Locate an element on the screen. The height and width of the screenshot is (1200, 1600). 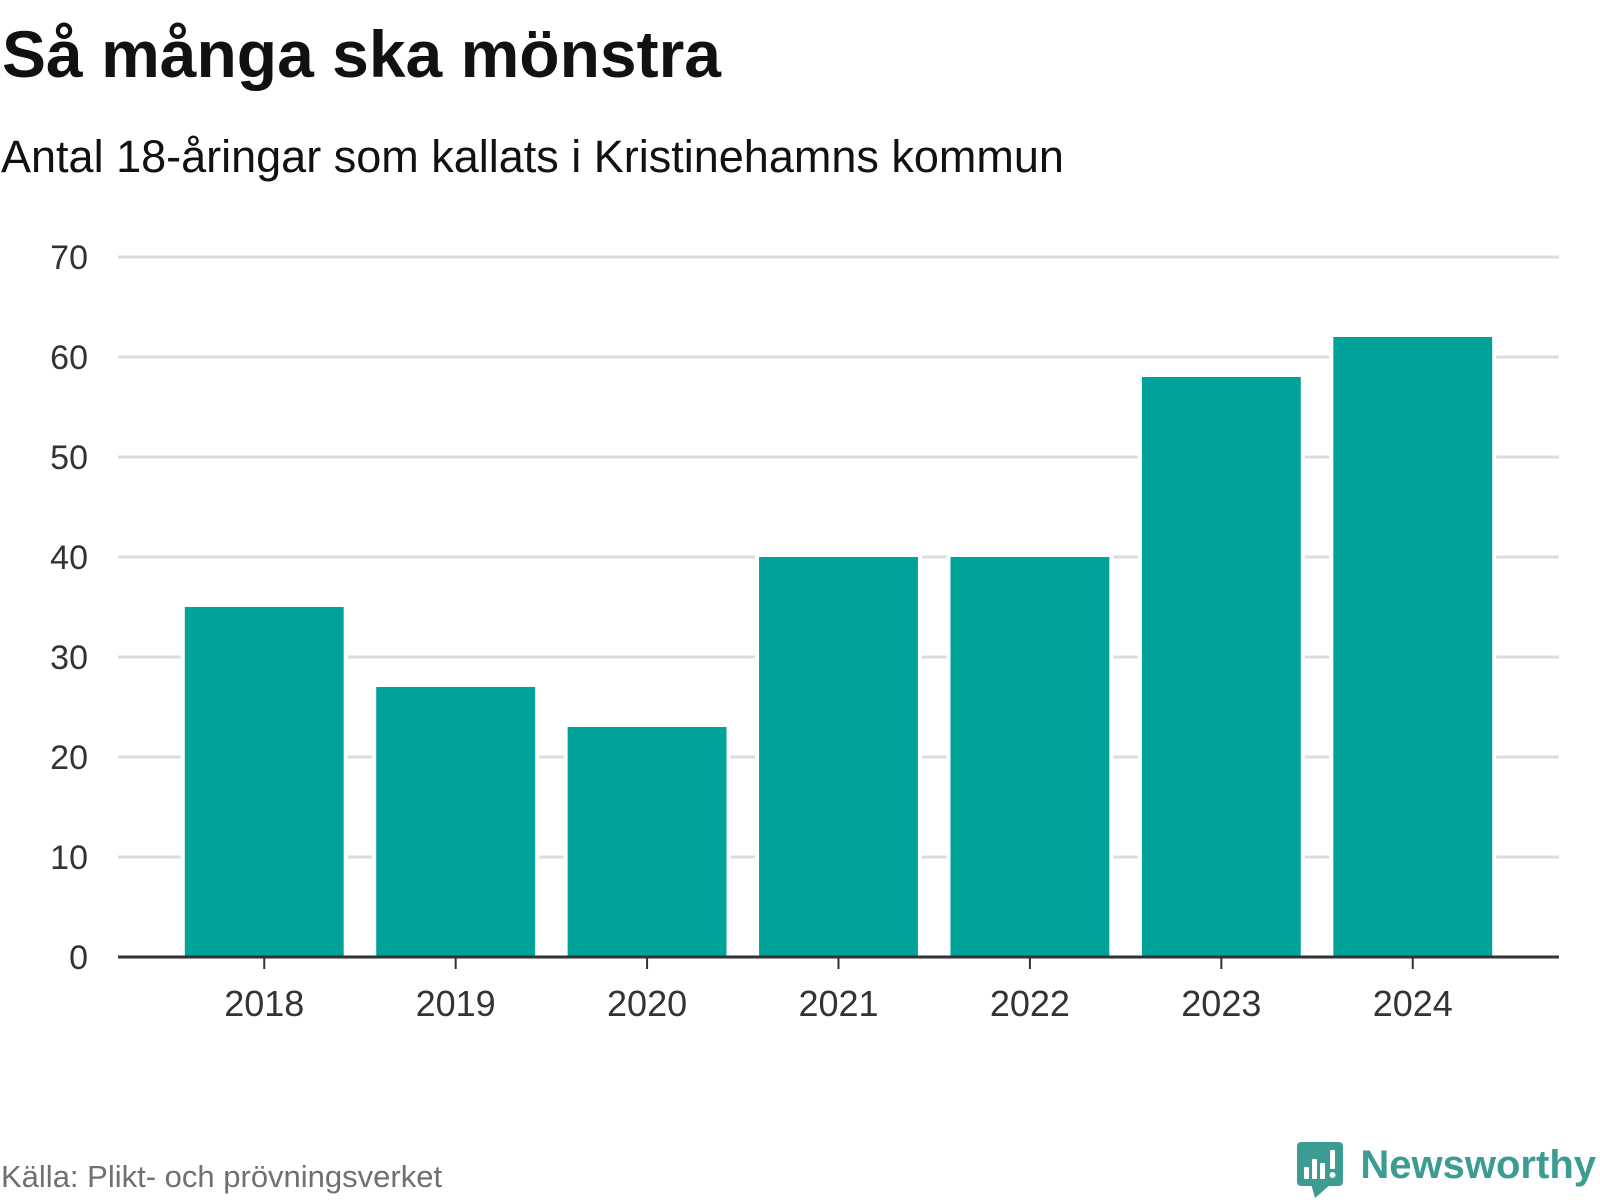
y-tick-label: 20 is located at coordinates (69, 758).